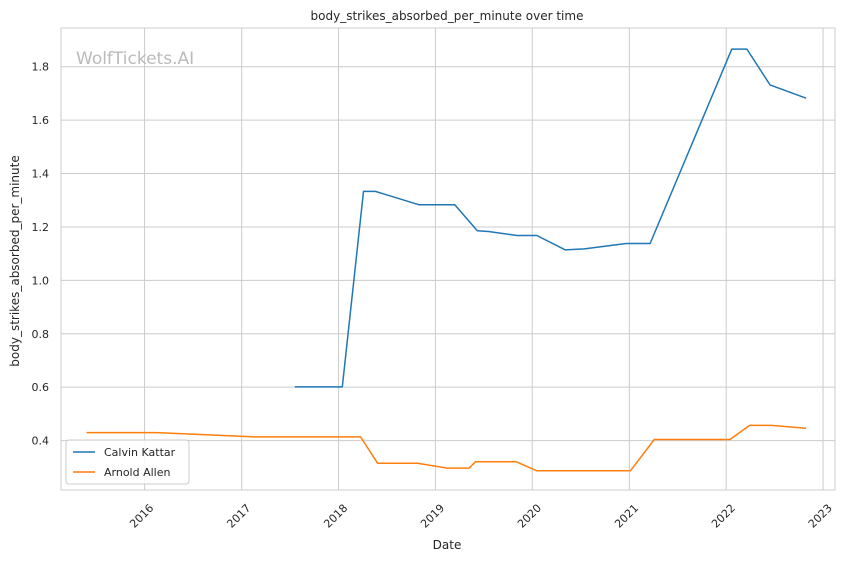  Describe the element at coordinates (41, 67) in the screenshot. I see `y-tick-label: 1.8` at that location.